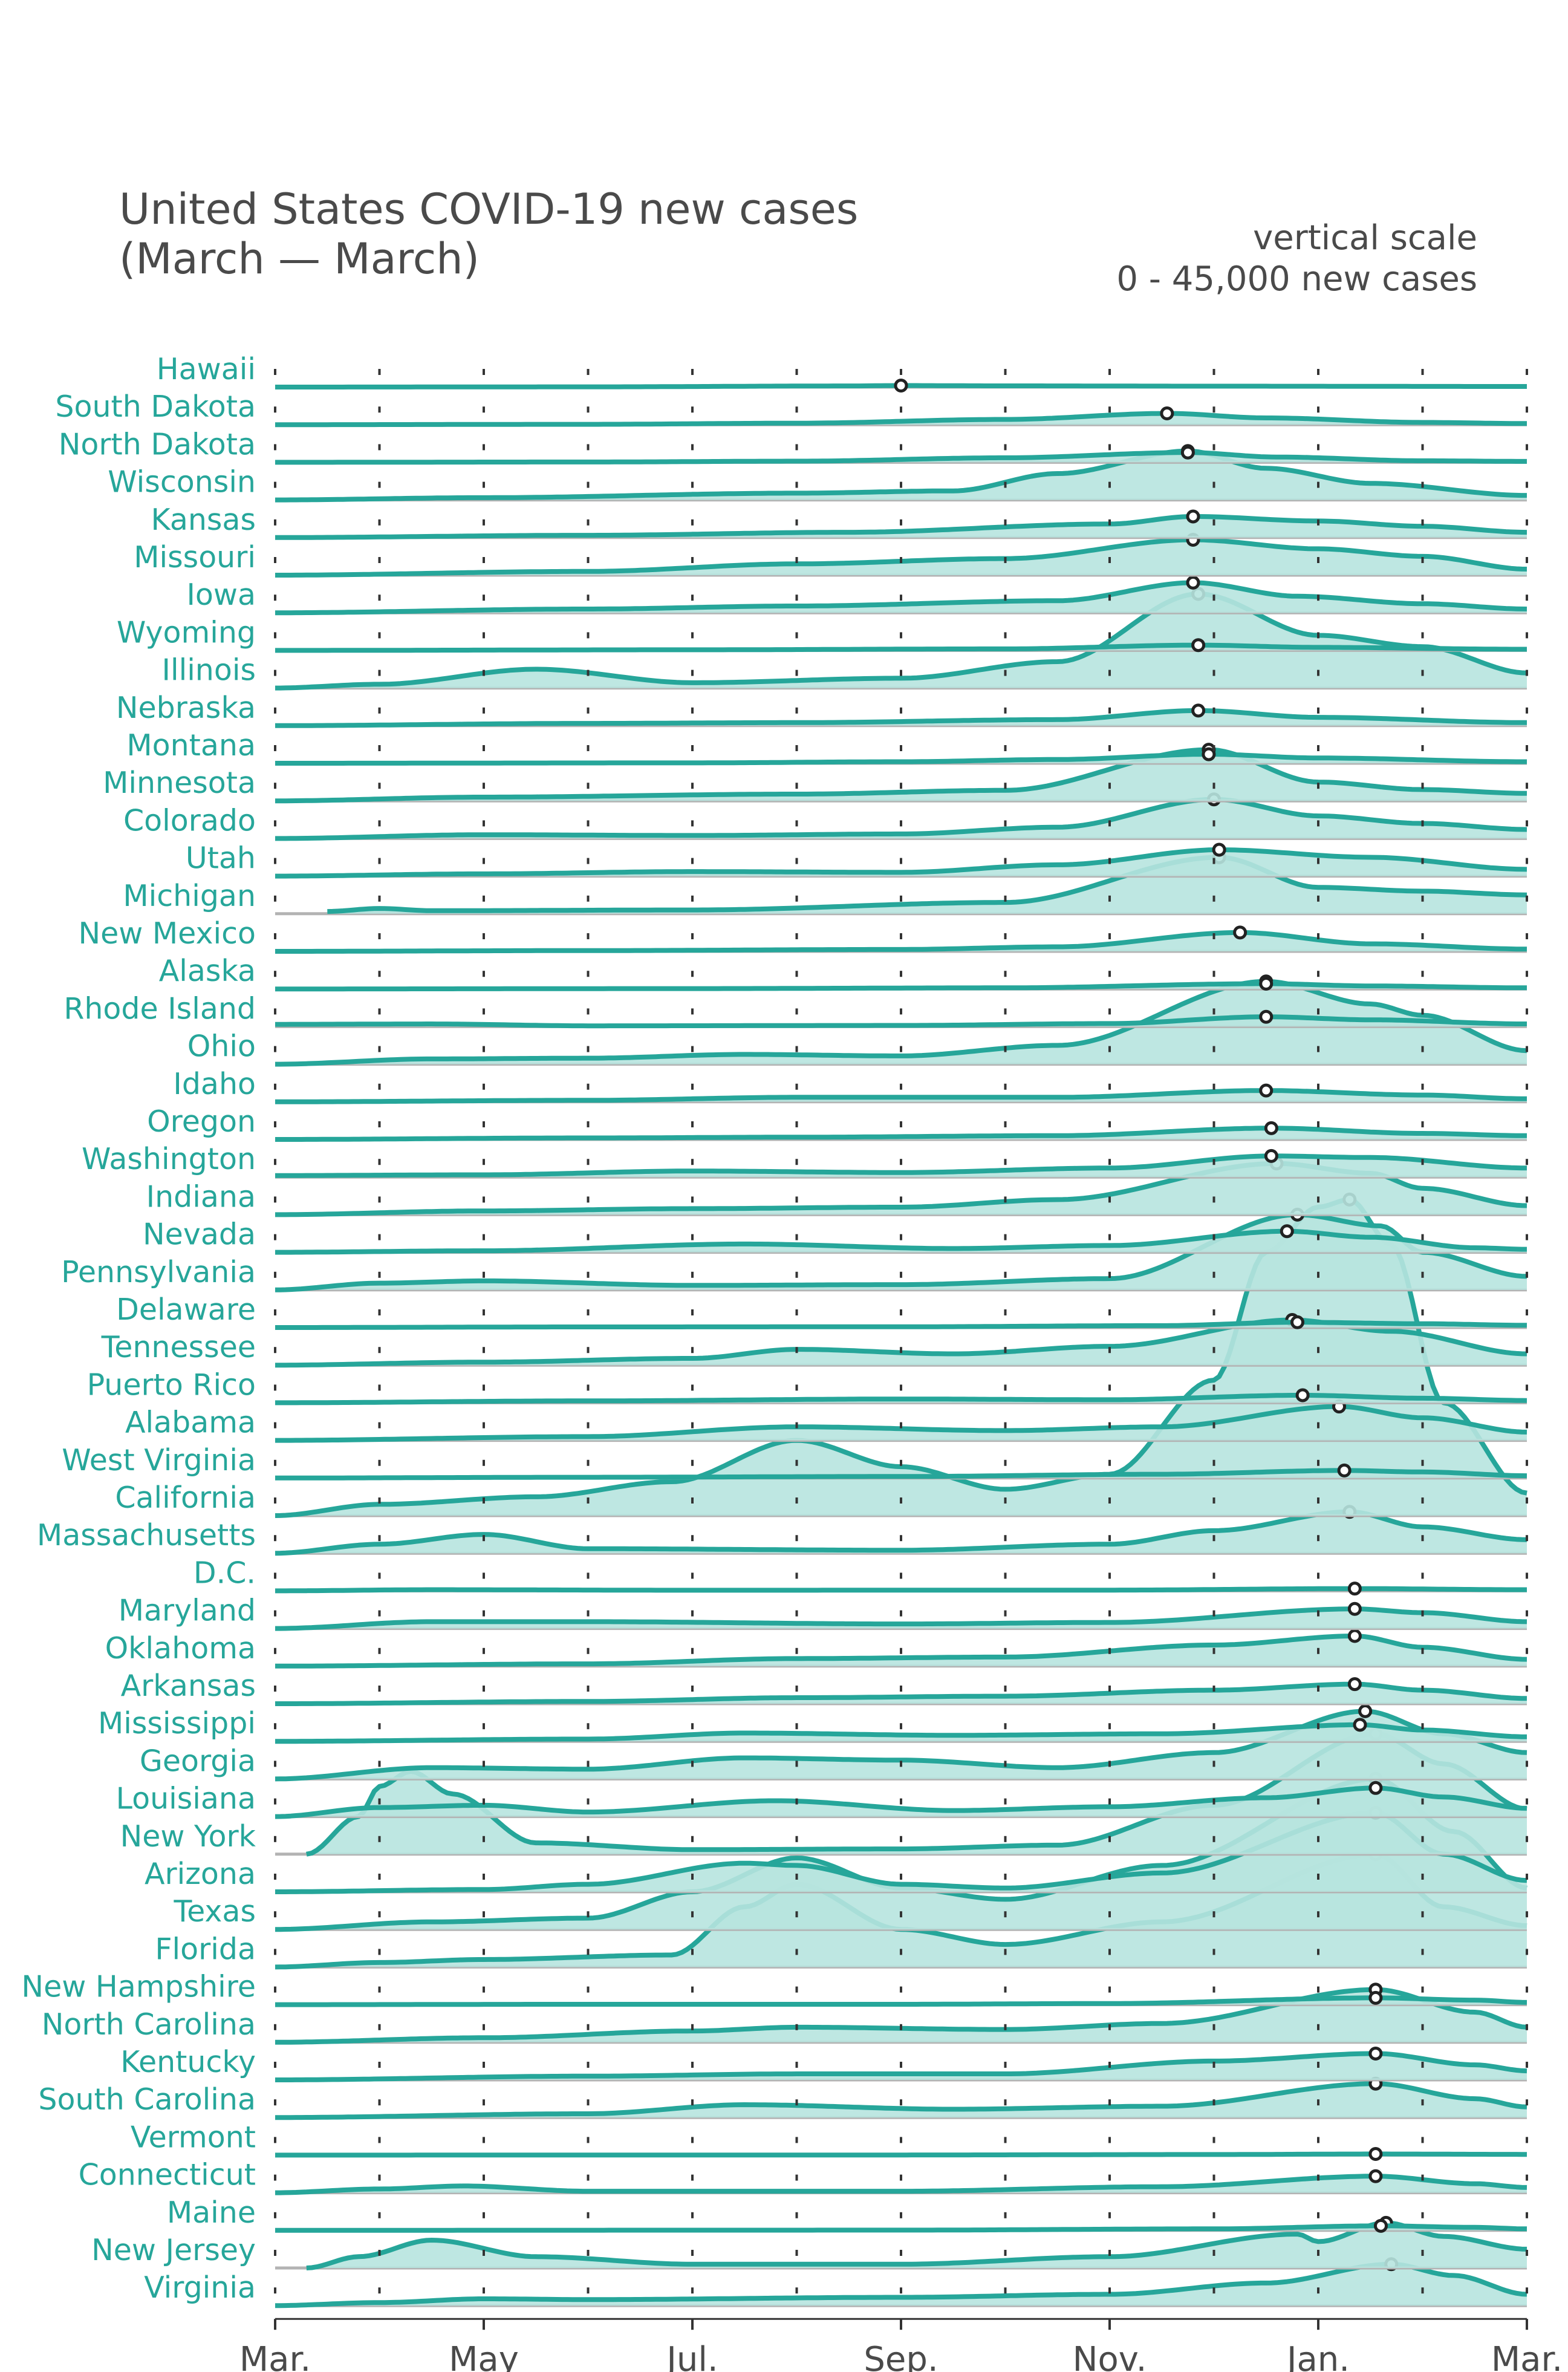  Describe the element at coordinates (190, 1423) in the screenshot. I see `state-label: Alabama` at that location.